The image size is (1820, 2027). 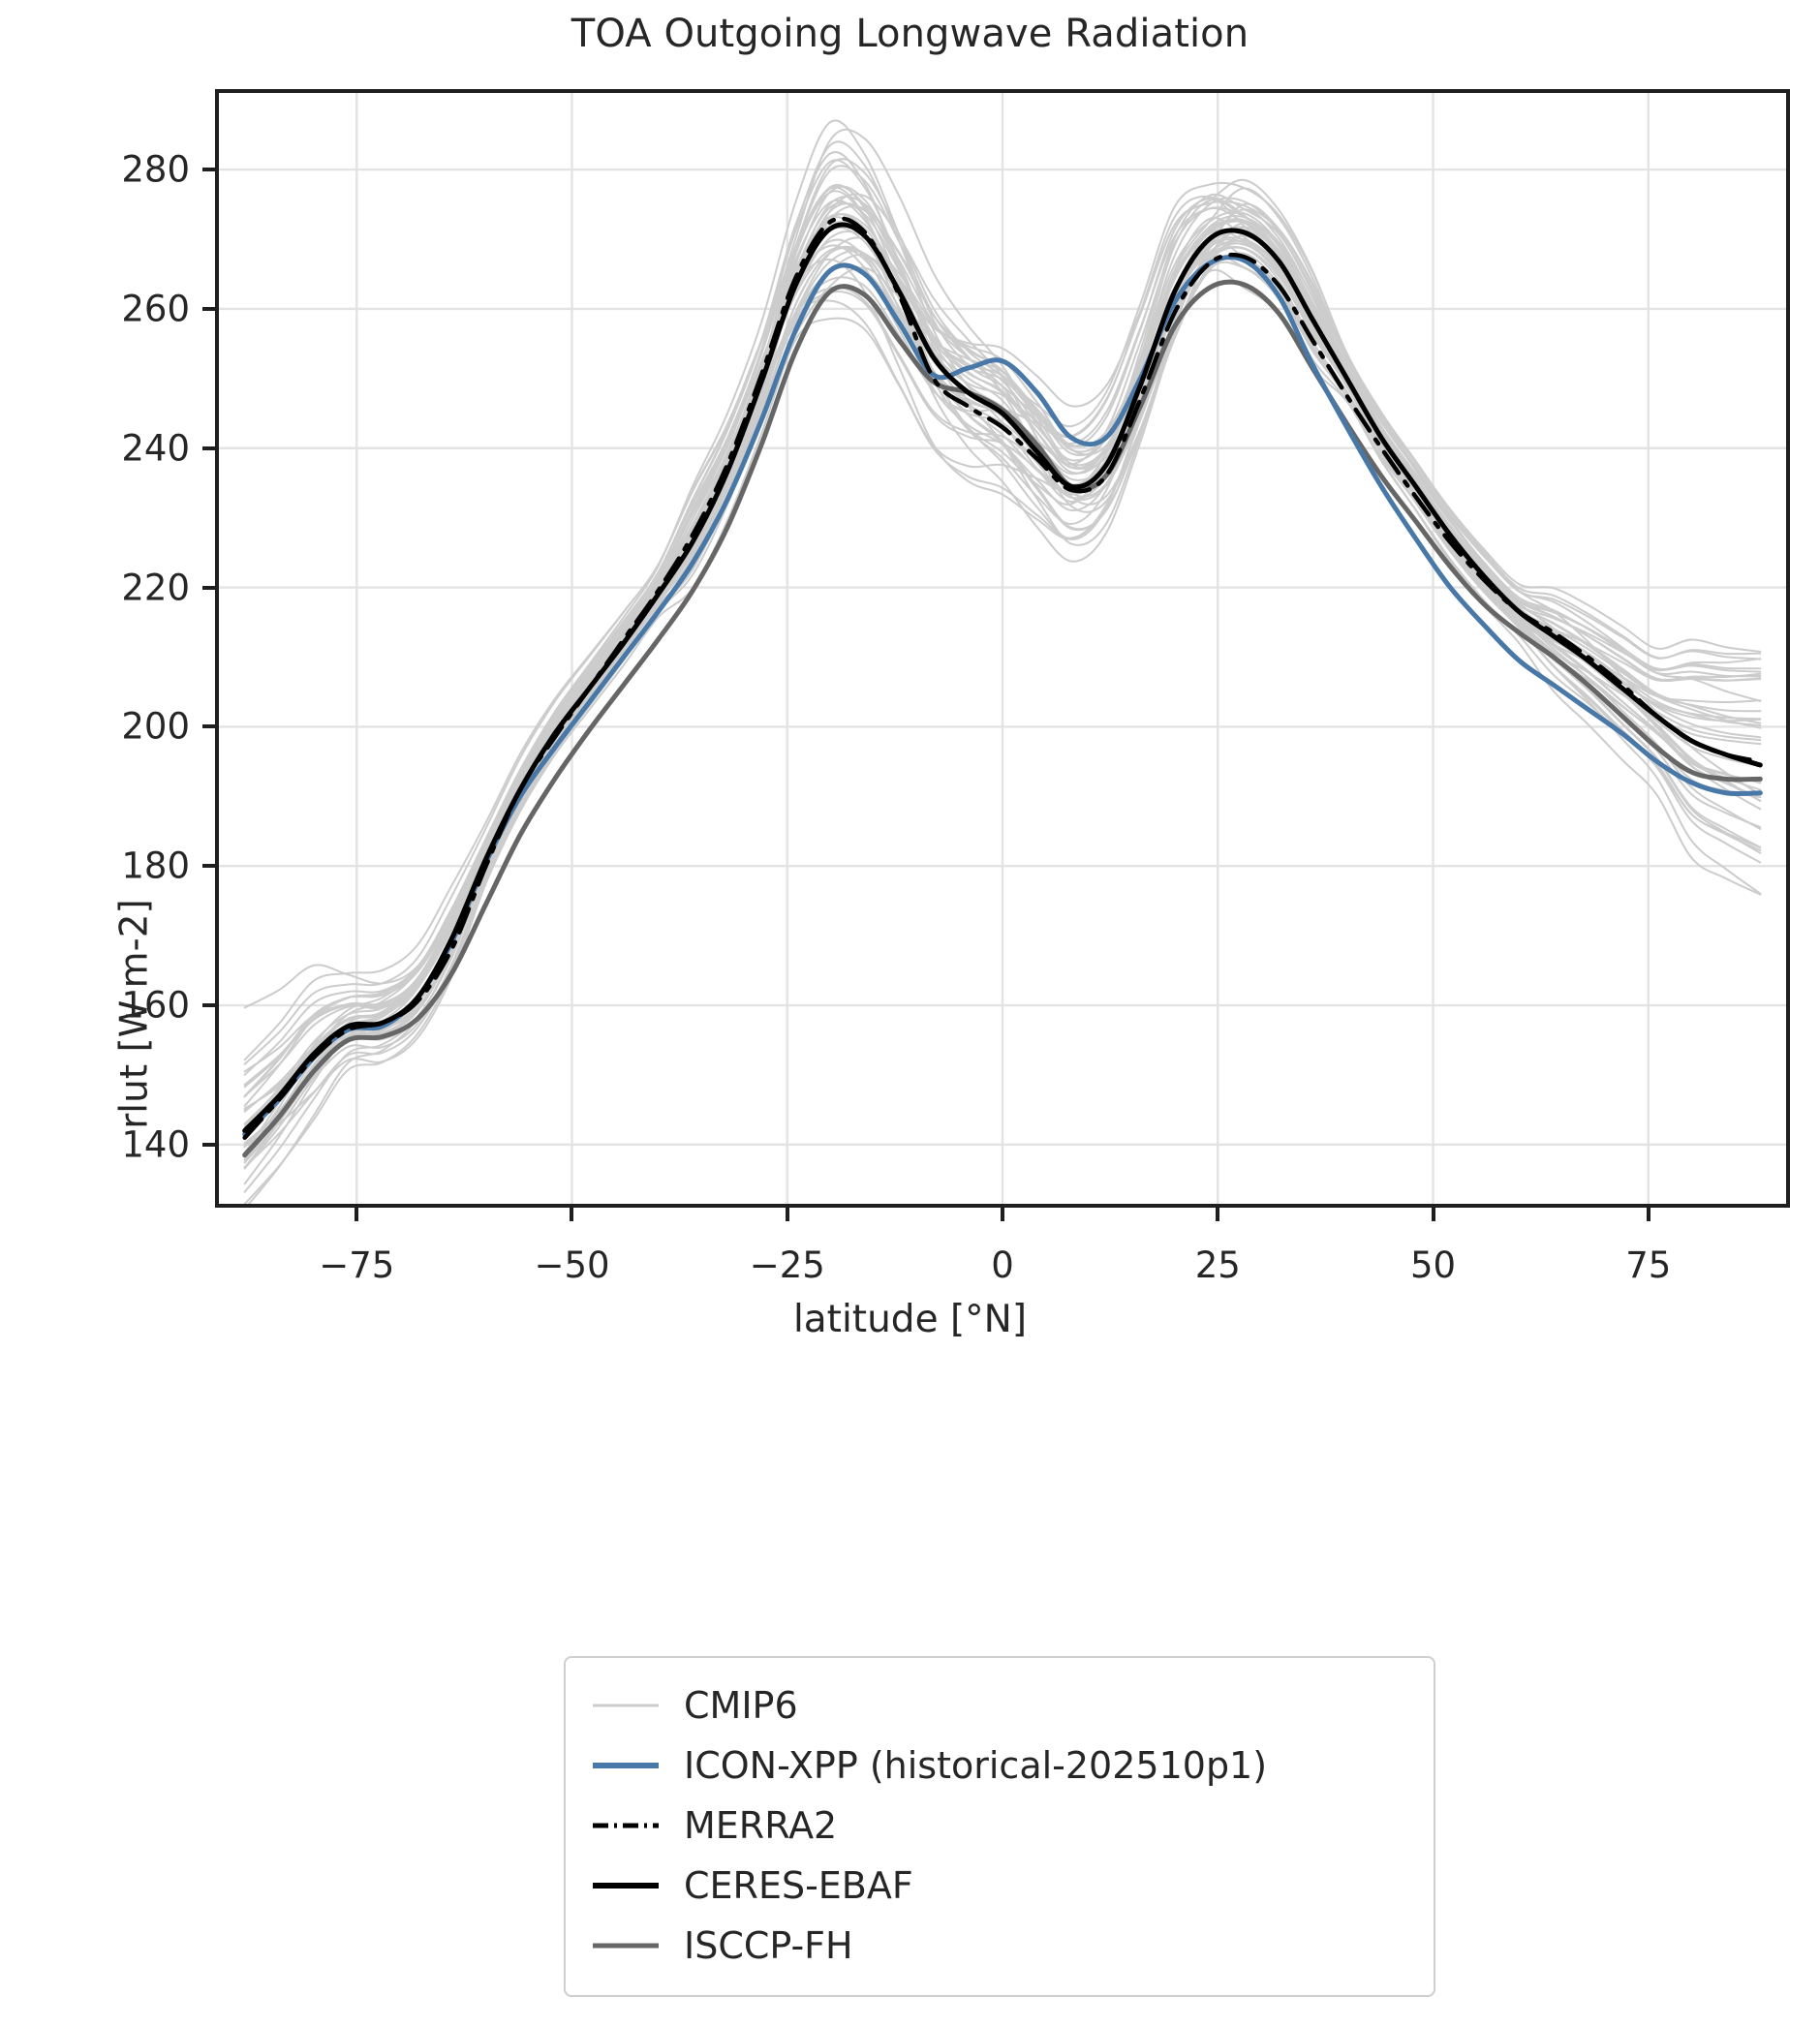 I want to click on legend-item-label: MERRA2, so click(x=761, y=1825).